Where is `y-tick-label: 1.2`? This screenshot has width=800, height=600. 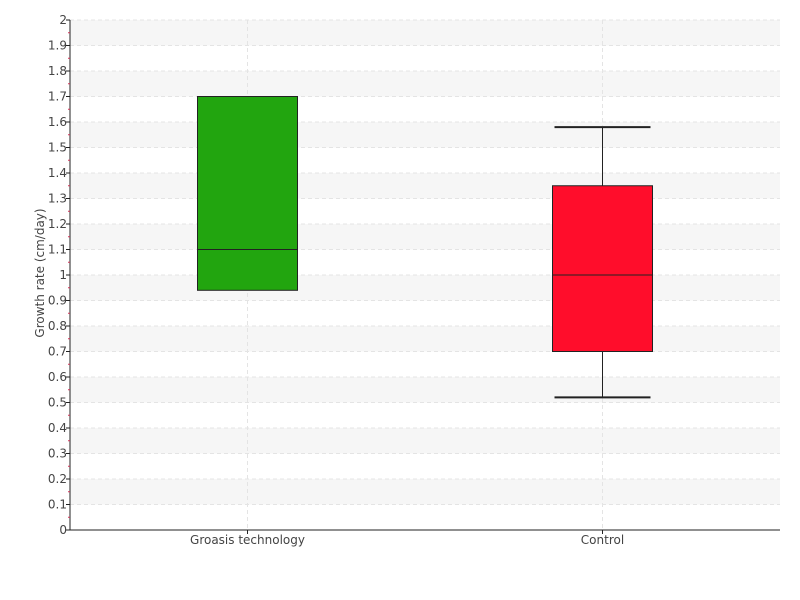 y-tick-label: 1.2 is located at coordinates (57, 224).